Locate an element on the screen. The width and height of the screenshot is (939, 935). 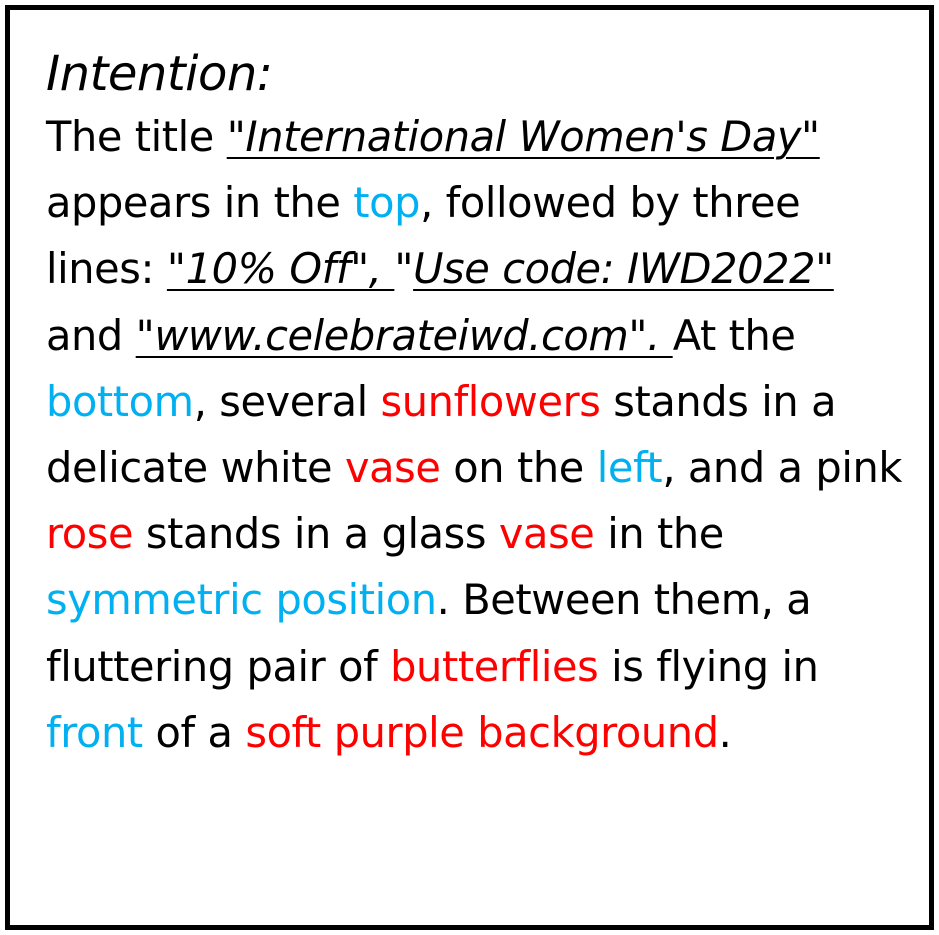
intention-heading: Intention: is located at coordinates (159, 74).